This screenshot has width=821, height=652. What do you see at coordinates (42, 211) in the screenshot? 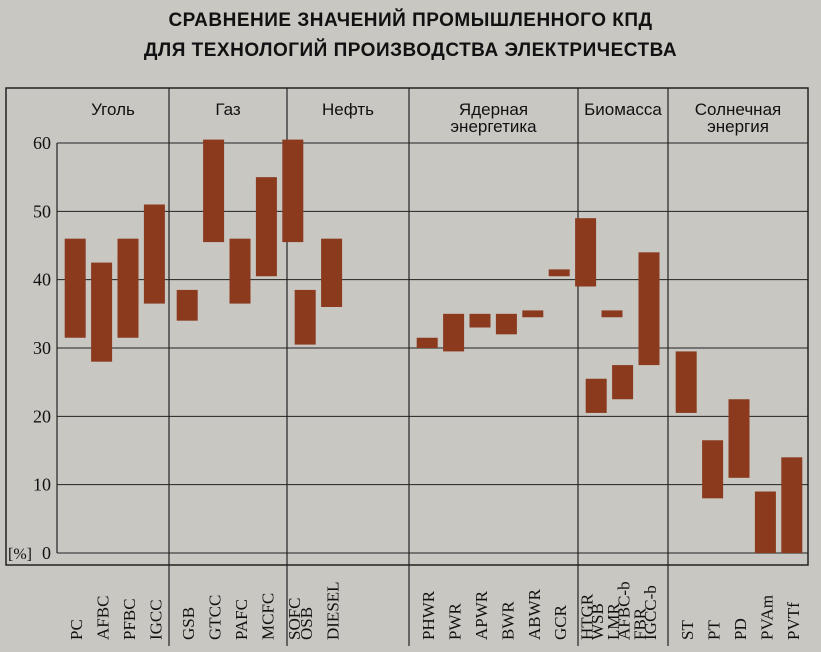
I see `y-tick-label: 50` at bounding box center [42, 211].